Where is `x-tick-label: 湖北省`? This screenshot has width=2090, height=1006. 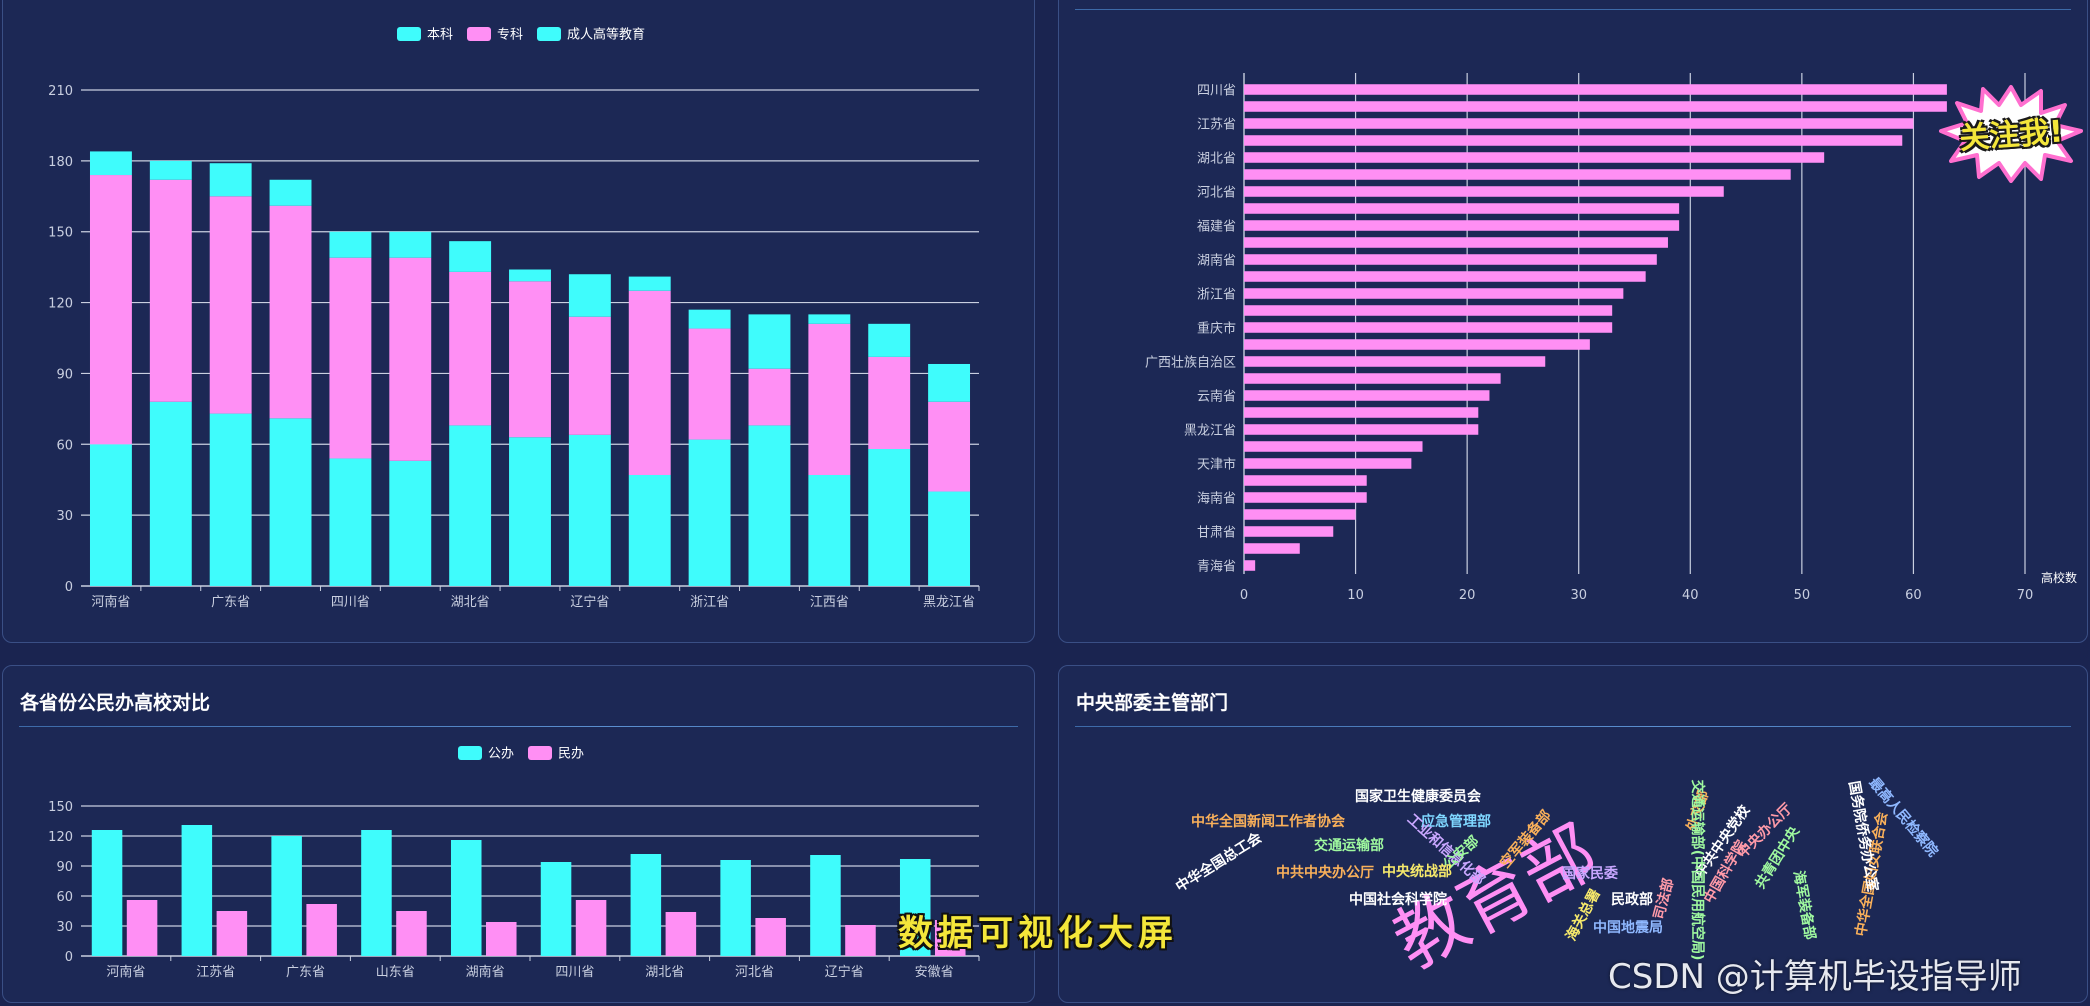 x-tick-label: 湖北省 is located at coordinates (470, 602).